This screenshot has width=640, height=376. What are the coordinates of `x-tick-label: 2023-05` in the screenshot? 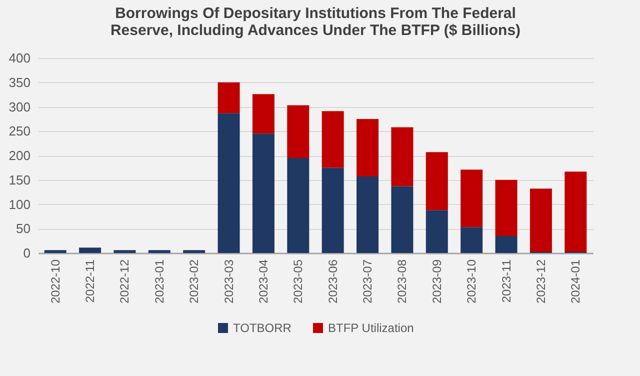 It's located at (298, 281).